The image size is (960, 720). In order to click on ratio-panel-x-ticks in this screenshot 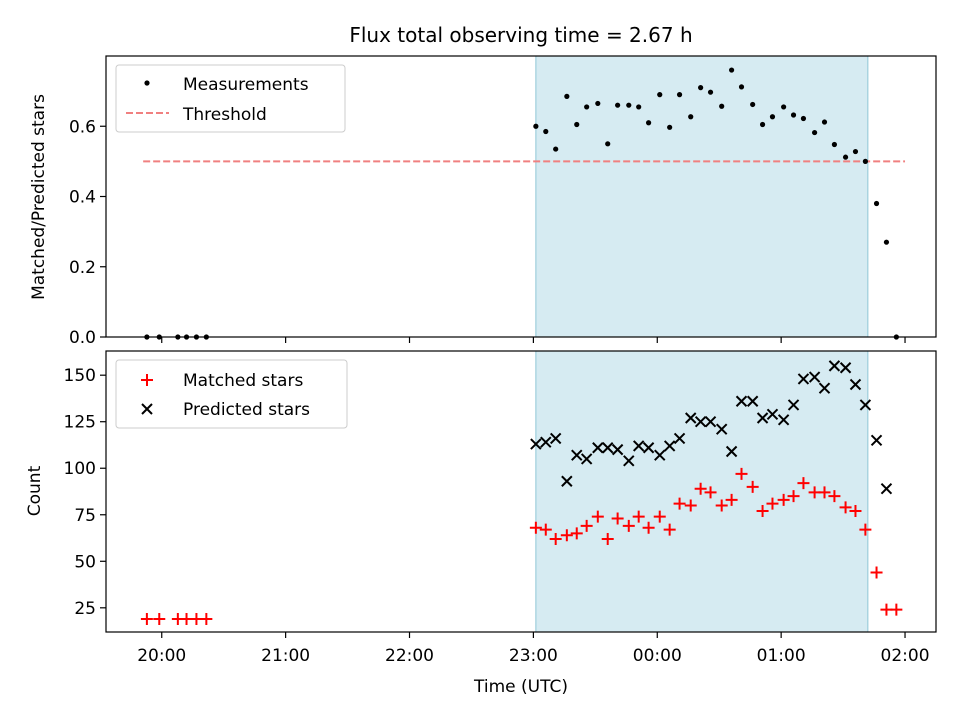, I will do `click(533, 340)`.